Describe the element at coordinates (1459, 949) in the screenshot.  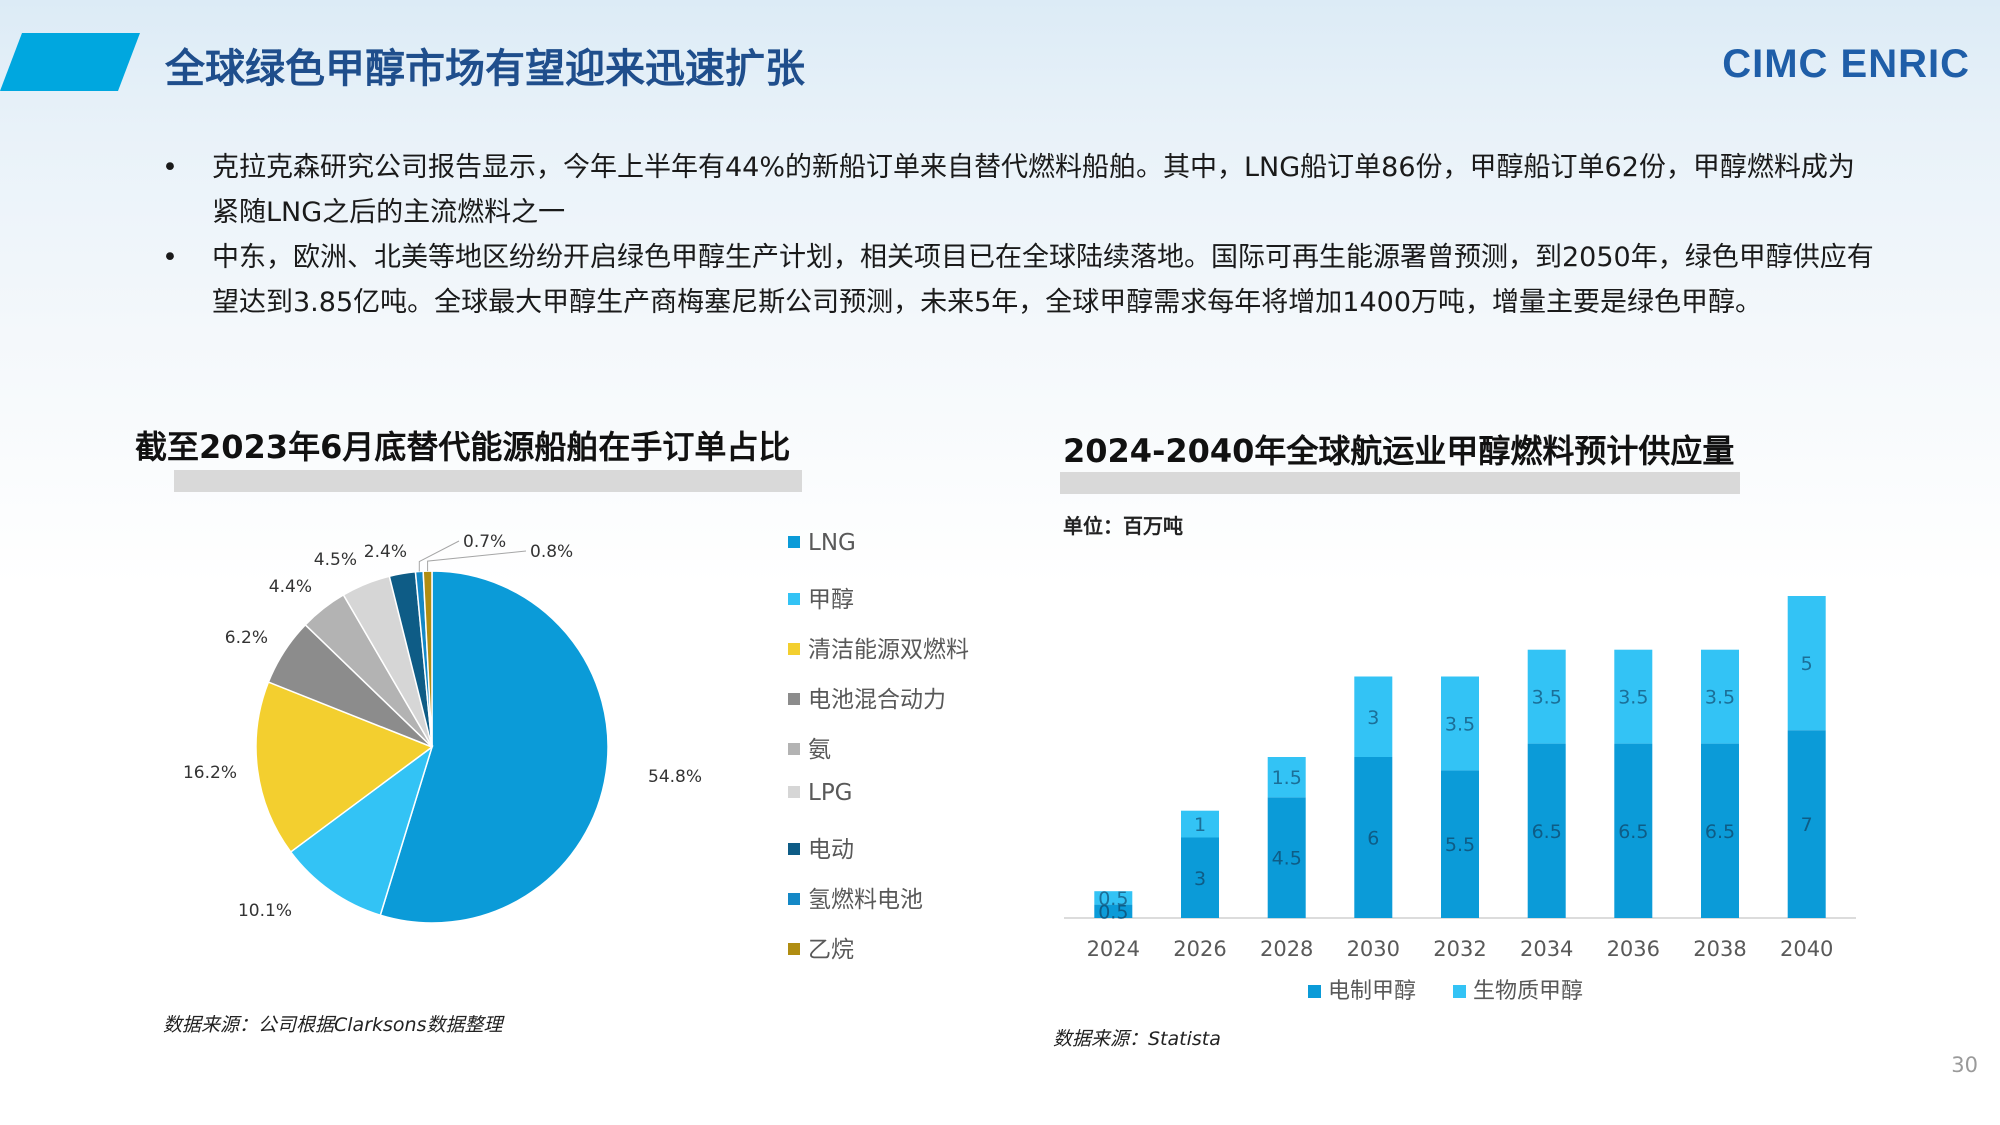
I see `x-tick-label: 2032` at that location.